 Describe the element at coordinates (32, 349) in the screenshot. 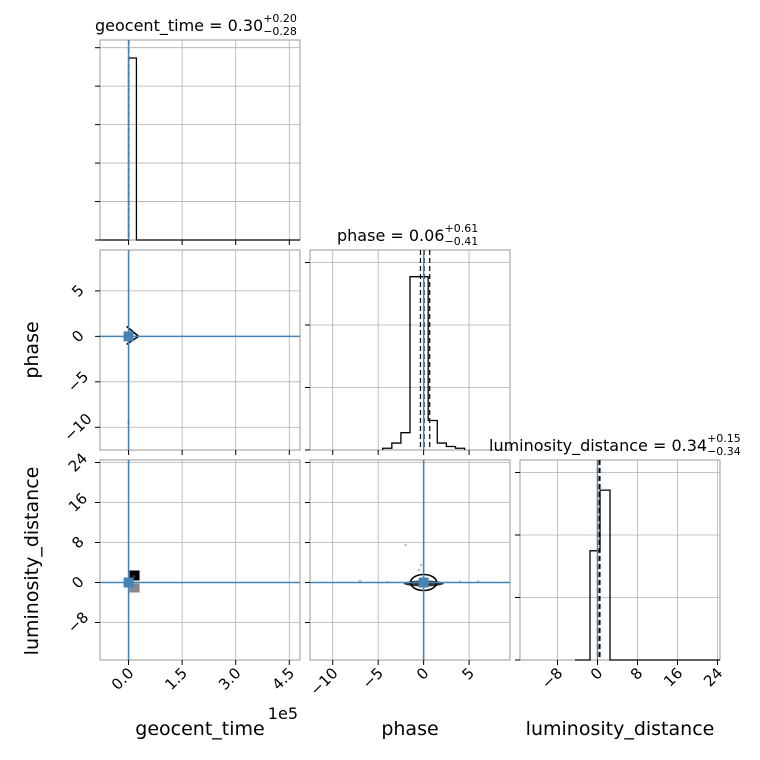

I see `ylabel-phase: phase` at that location.